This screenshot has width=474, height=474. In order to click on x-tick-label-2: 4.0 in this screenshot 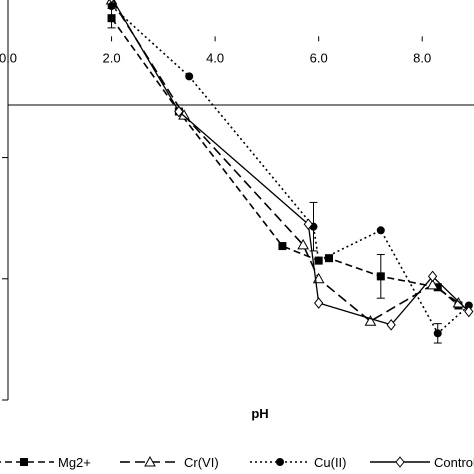, I will do `click(215, 57)`.